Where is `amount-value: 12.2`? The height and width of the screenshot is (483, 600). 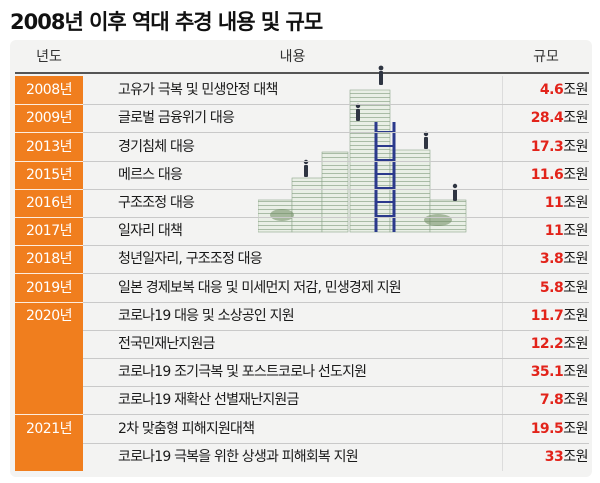
amount-value: 12.2 is located at coordinates (547, 343).